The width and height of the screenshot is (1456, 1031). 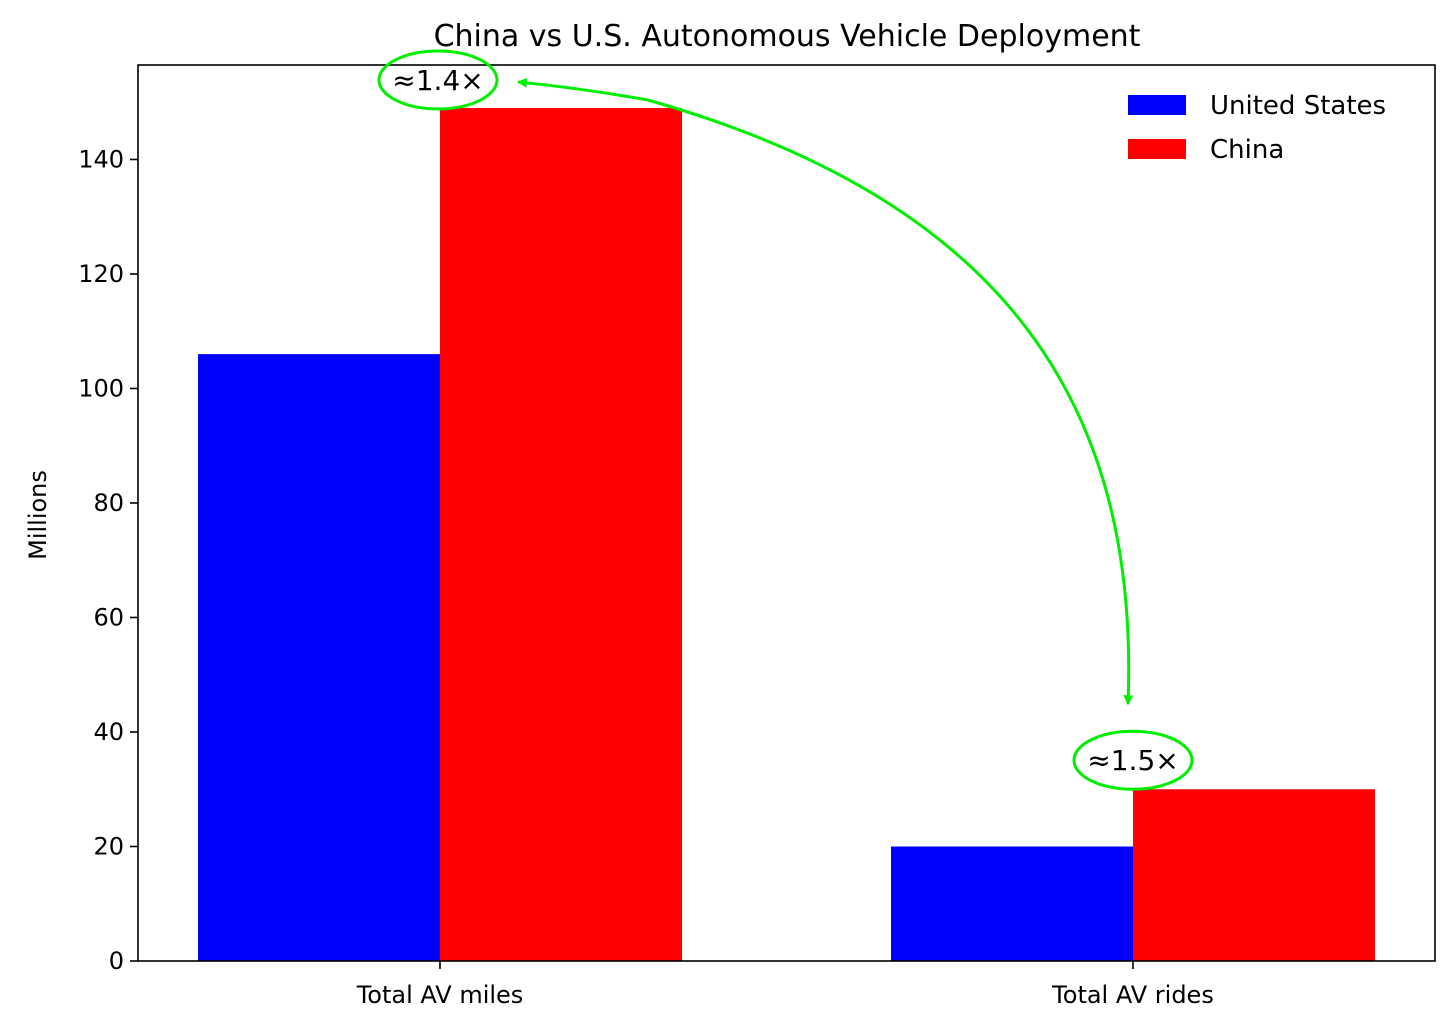 What do you see at coordinates (101, 388) in the screenshot?
I see `y-tick-label: 100` at bounding box center [101, 388].